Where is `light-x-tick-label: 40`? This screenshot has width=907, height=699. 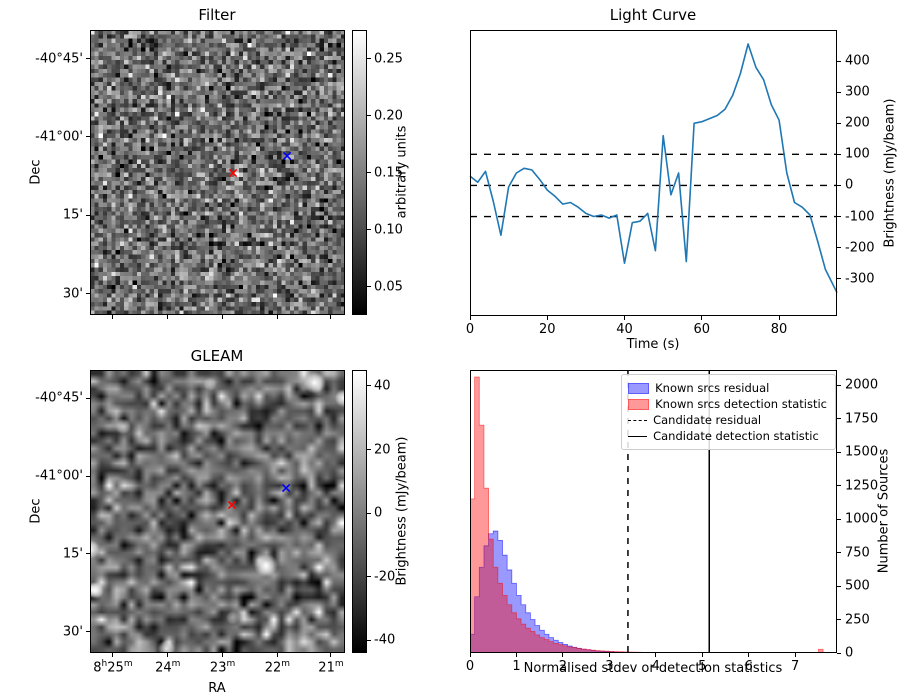 light-x-tick-label: 40 is located at coordinates (624, 329).